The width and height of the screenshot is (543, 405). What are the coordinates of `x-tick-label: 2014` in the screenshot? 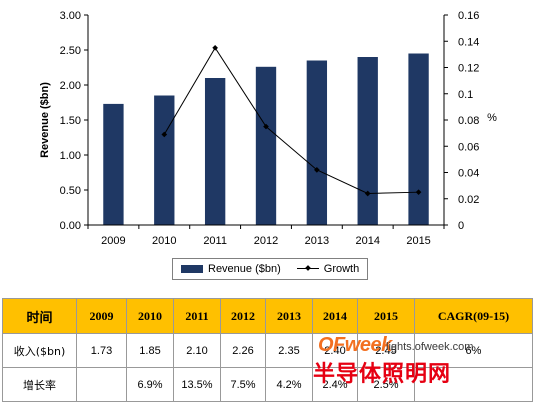 It's located at (367, 241).